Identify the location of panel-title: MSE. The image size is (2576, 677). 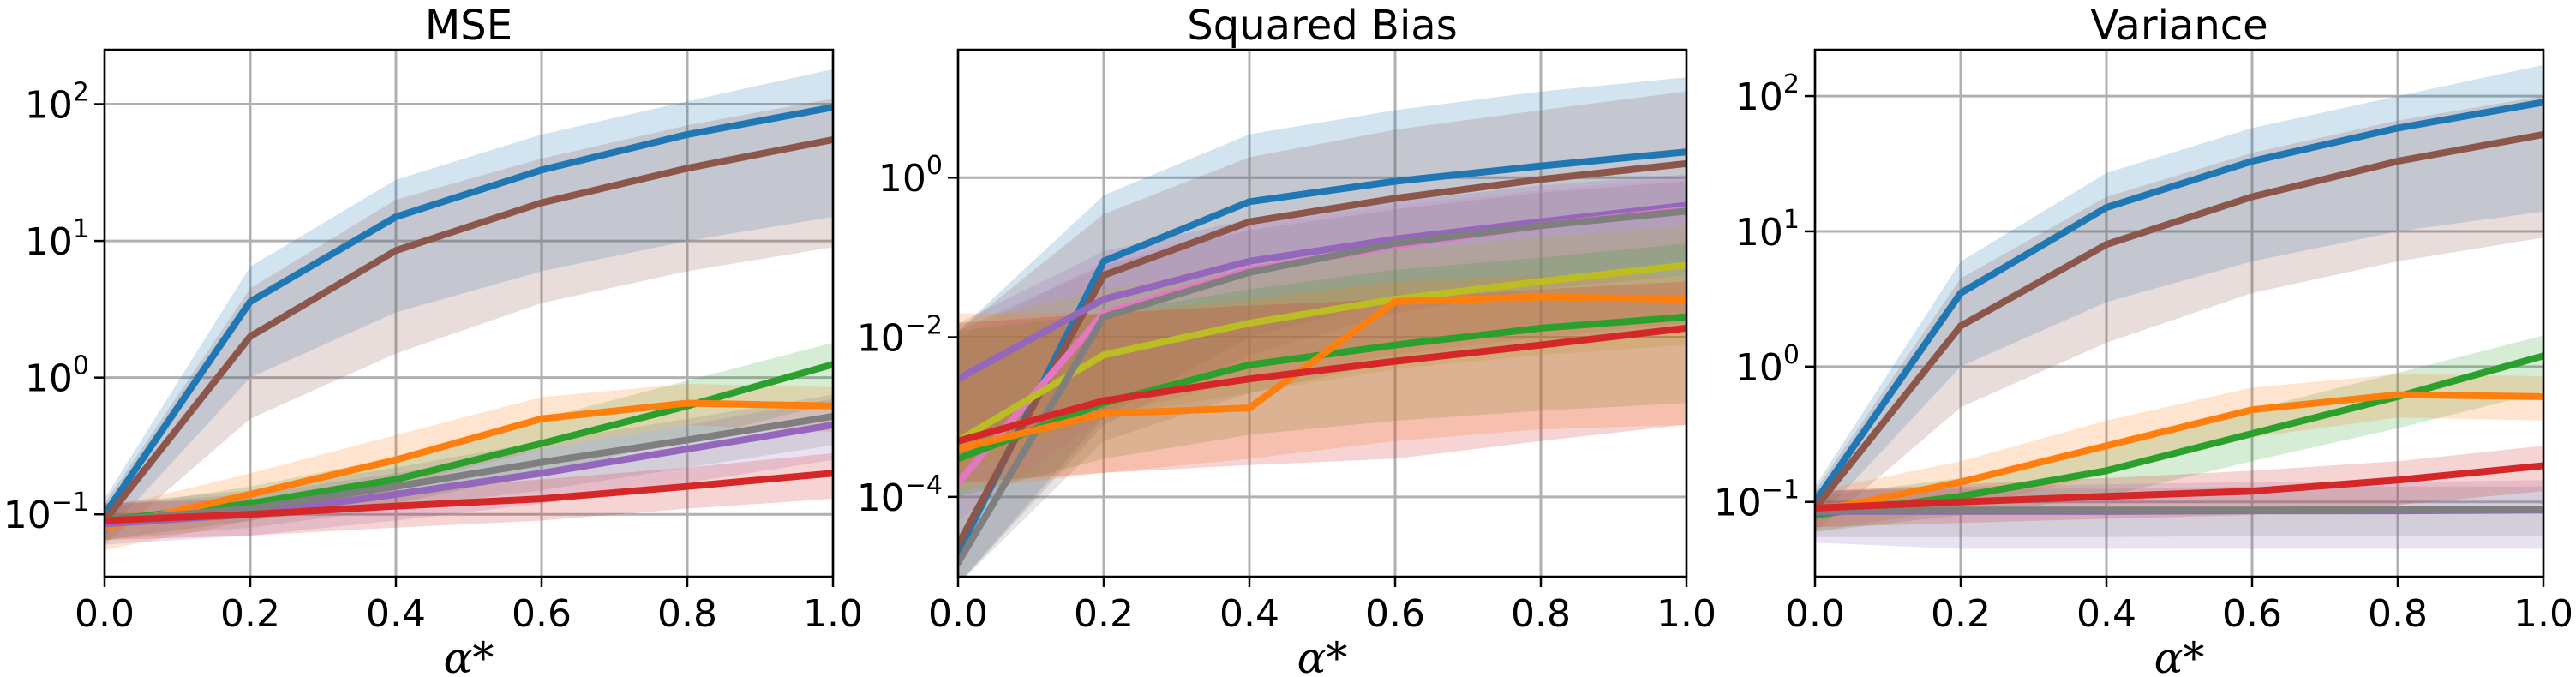
(468, 26).